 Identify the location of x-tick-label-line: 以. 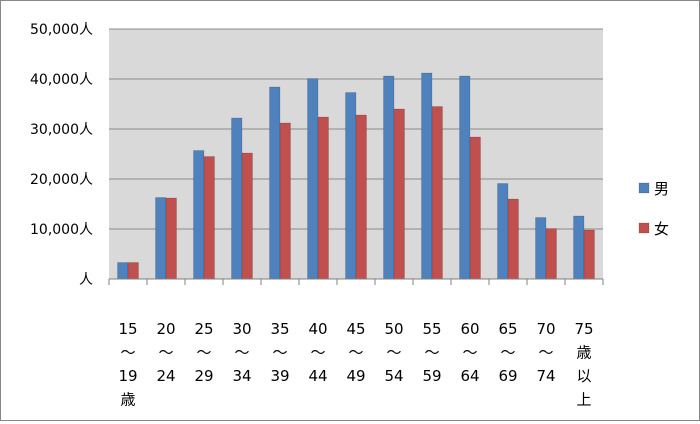
(583, 376).